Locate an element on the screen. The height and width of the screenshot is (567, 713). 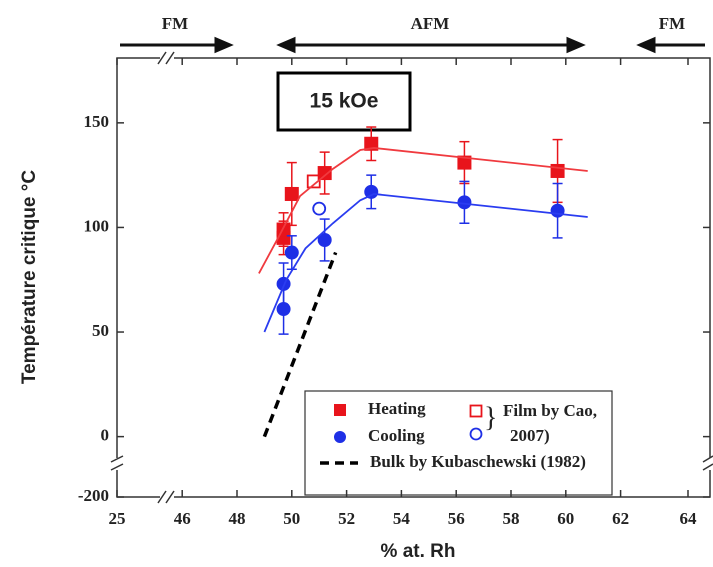
x-tick-label: 54 is located at coordinates (402, 518).